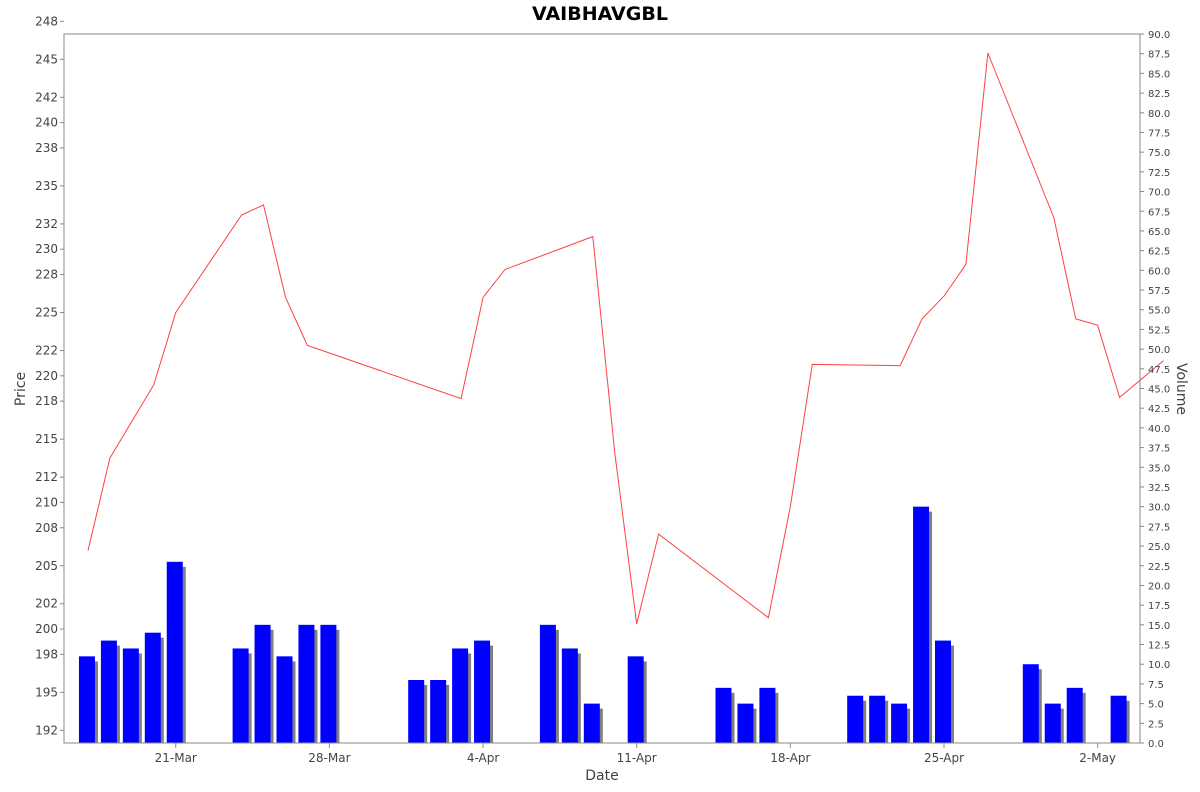 Image resolution: width=1200 pixels, height=792 pixels. Describe the element at coordinates (46, 477) in the screenshot. I see `y-tick-label: 212` at that location.